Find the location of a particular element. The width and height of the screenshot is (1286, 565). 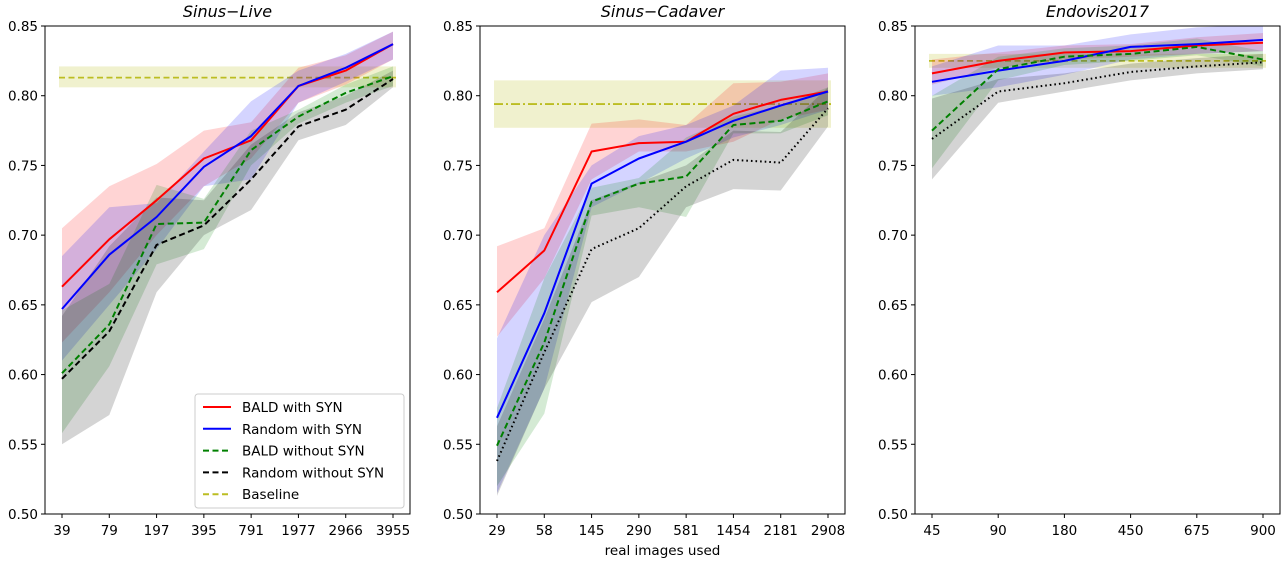

x-tick-label: 290 is located at coordinates (639, 531).